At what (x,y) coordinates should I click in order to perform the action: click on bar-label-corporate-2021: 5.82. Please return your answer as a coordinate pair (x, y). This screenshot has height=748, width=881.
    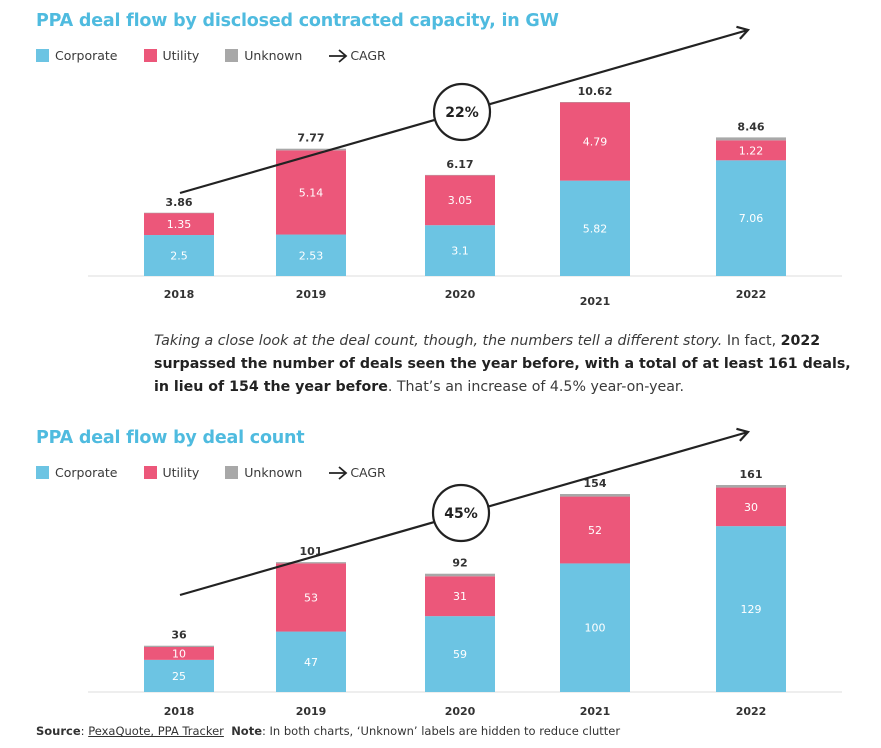
    Looking at the image, I should click on (595, 228).